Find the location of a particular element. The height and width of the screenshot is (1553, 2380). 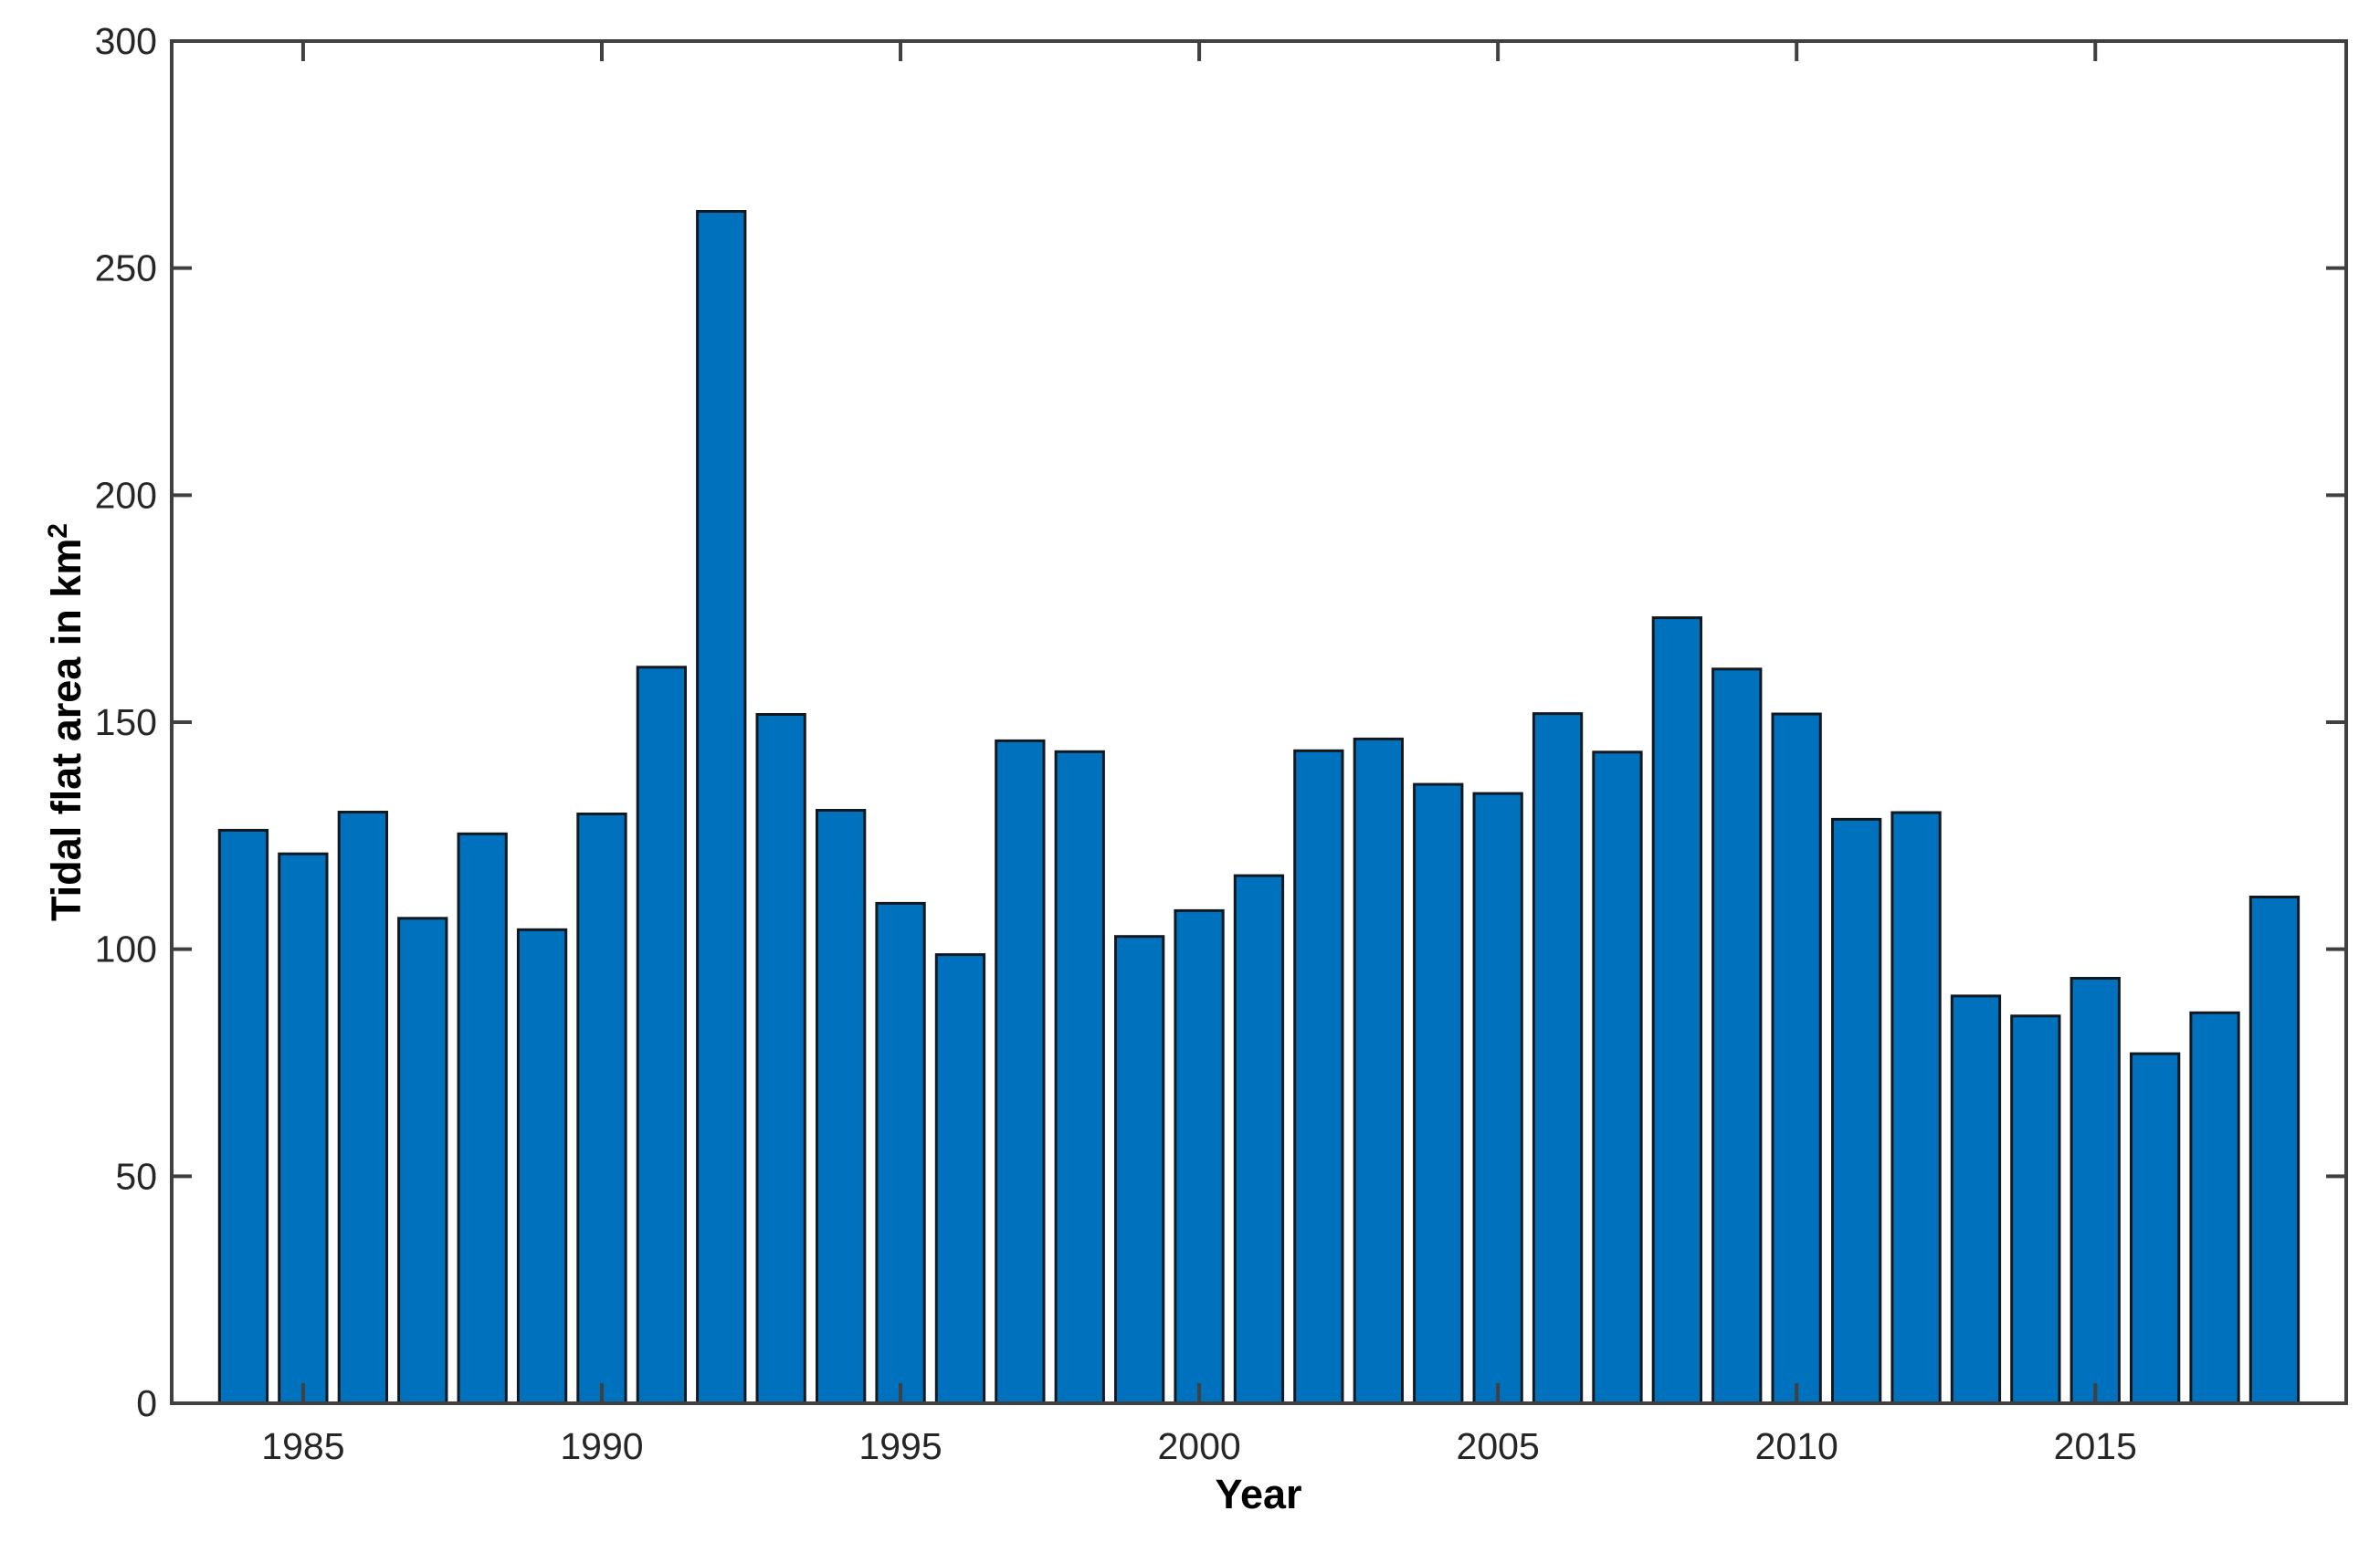

bar-2011 is located at coordinates (1856, 1111).